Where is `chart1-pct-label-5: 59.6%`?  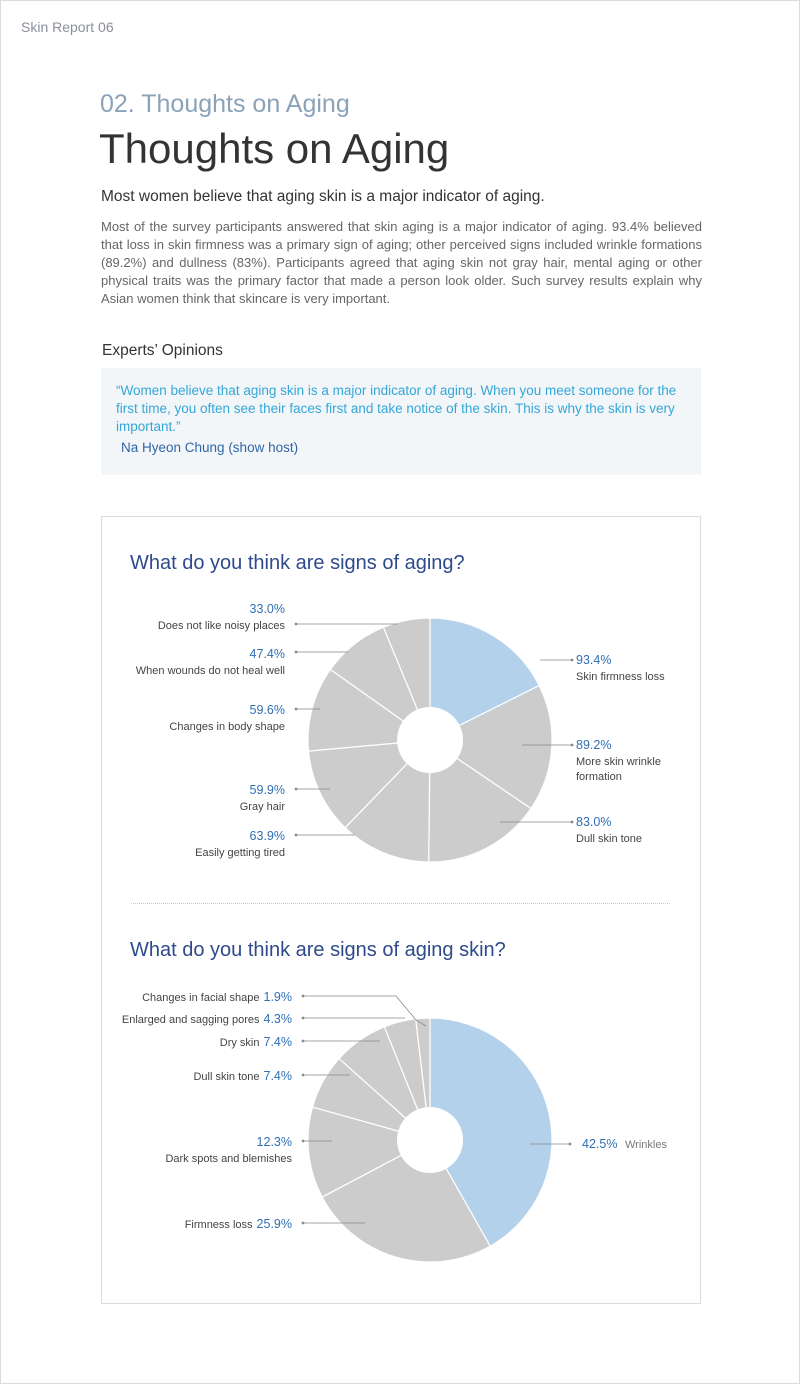
chart1-pct-label-5: 59.6% is located at coordinates (267, 710).